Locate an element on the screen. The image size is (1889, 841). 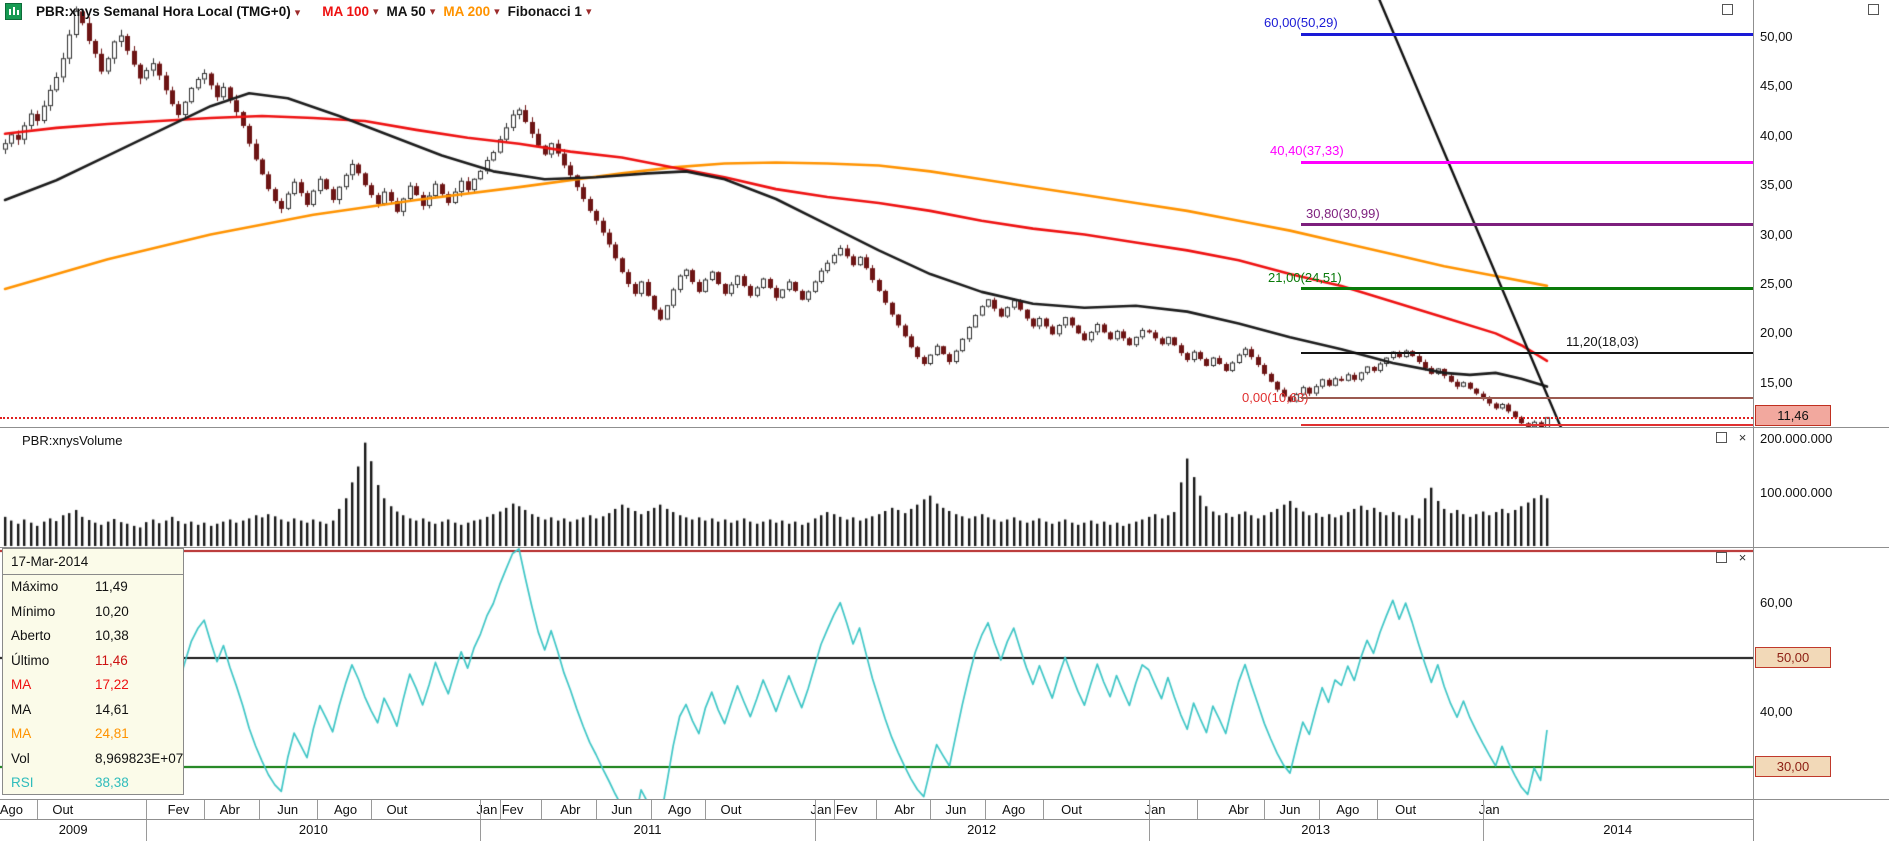
legend-item-fibonacci-1: Fibonacci 1 ▾ is located at coordinates (550, 11).